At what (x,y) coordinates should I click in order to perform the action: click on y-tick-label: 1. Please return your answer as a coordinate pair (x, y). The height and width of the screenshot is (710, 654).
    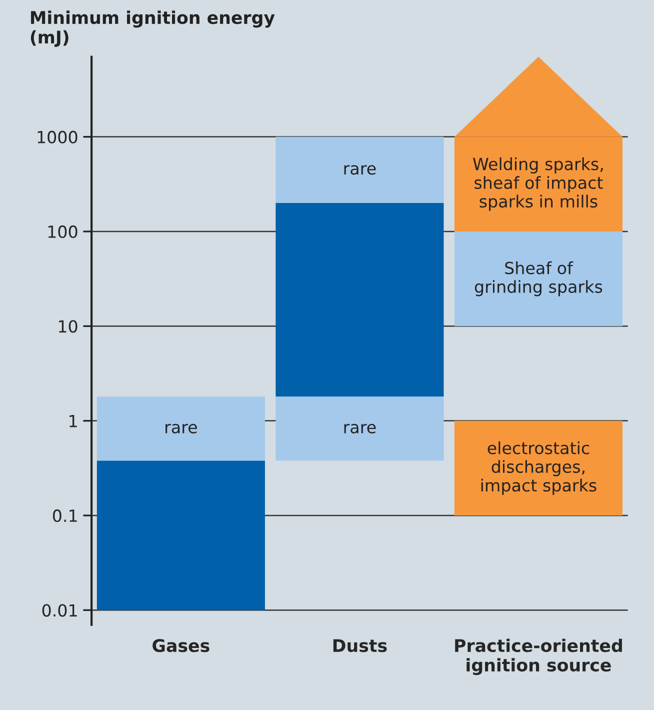
    Looking at the image, I should click on (73, 421).